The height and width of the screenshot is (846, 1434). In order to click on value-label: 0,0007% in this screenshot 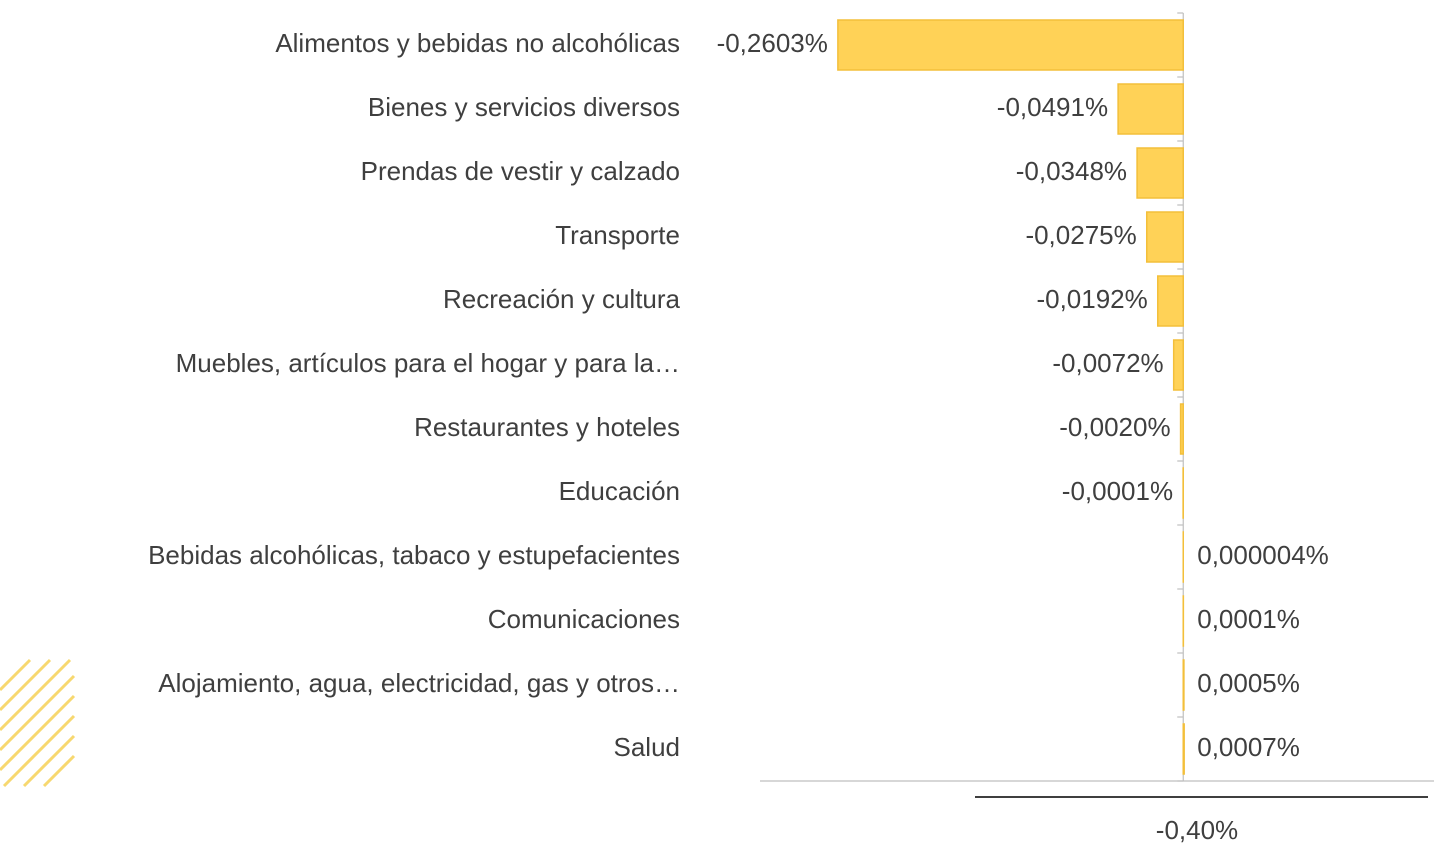, I will do `click(1248, 747)`.